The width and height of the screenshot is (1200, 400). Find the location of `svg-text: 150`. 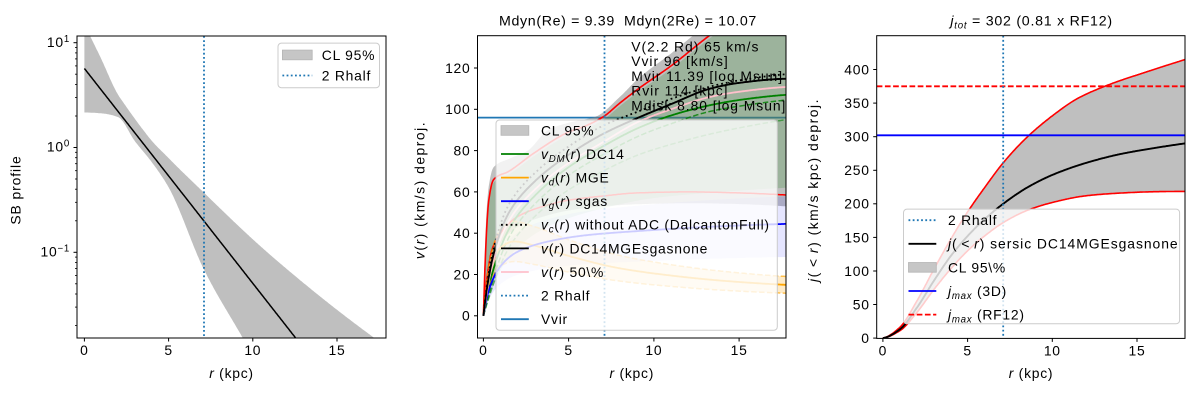

svg-text: 150 is located at coordinates (856, 237).